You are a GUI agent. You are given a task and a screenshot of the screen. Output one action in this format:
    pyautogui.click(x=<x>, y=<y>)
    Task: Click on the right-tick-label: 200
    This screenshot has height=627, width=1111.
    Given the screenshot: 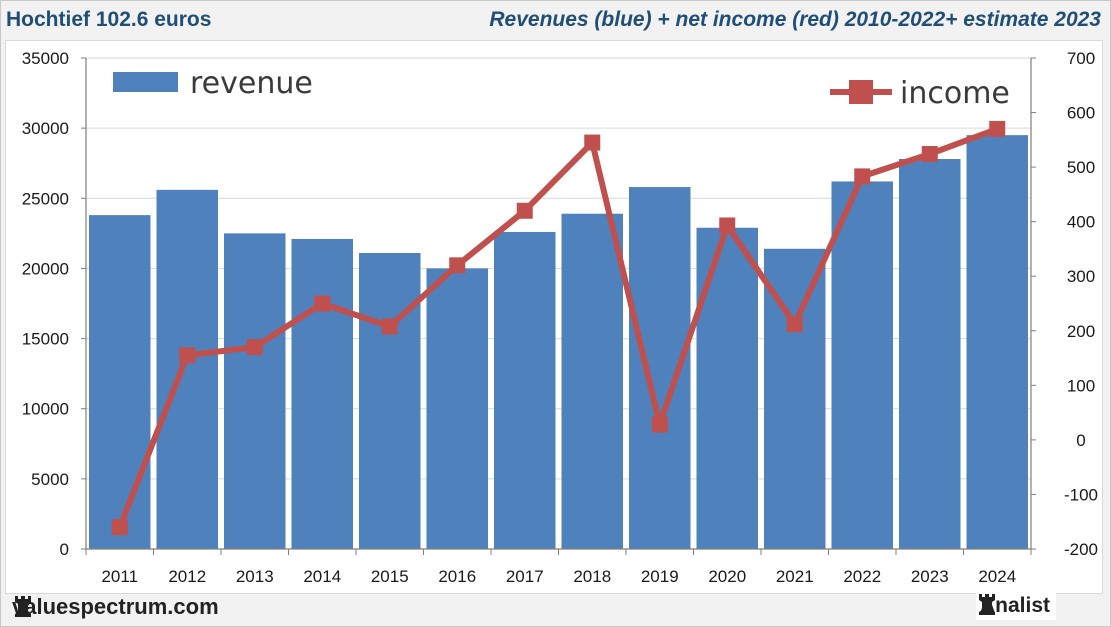 What is the action you would take?
    pyautogui.click(x=1081, y=331)
    